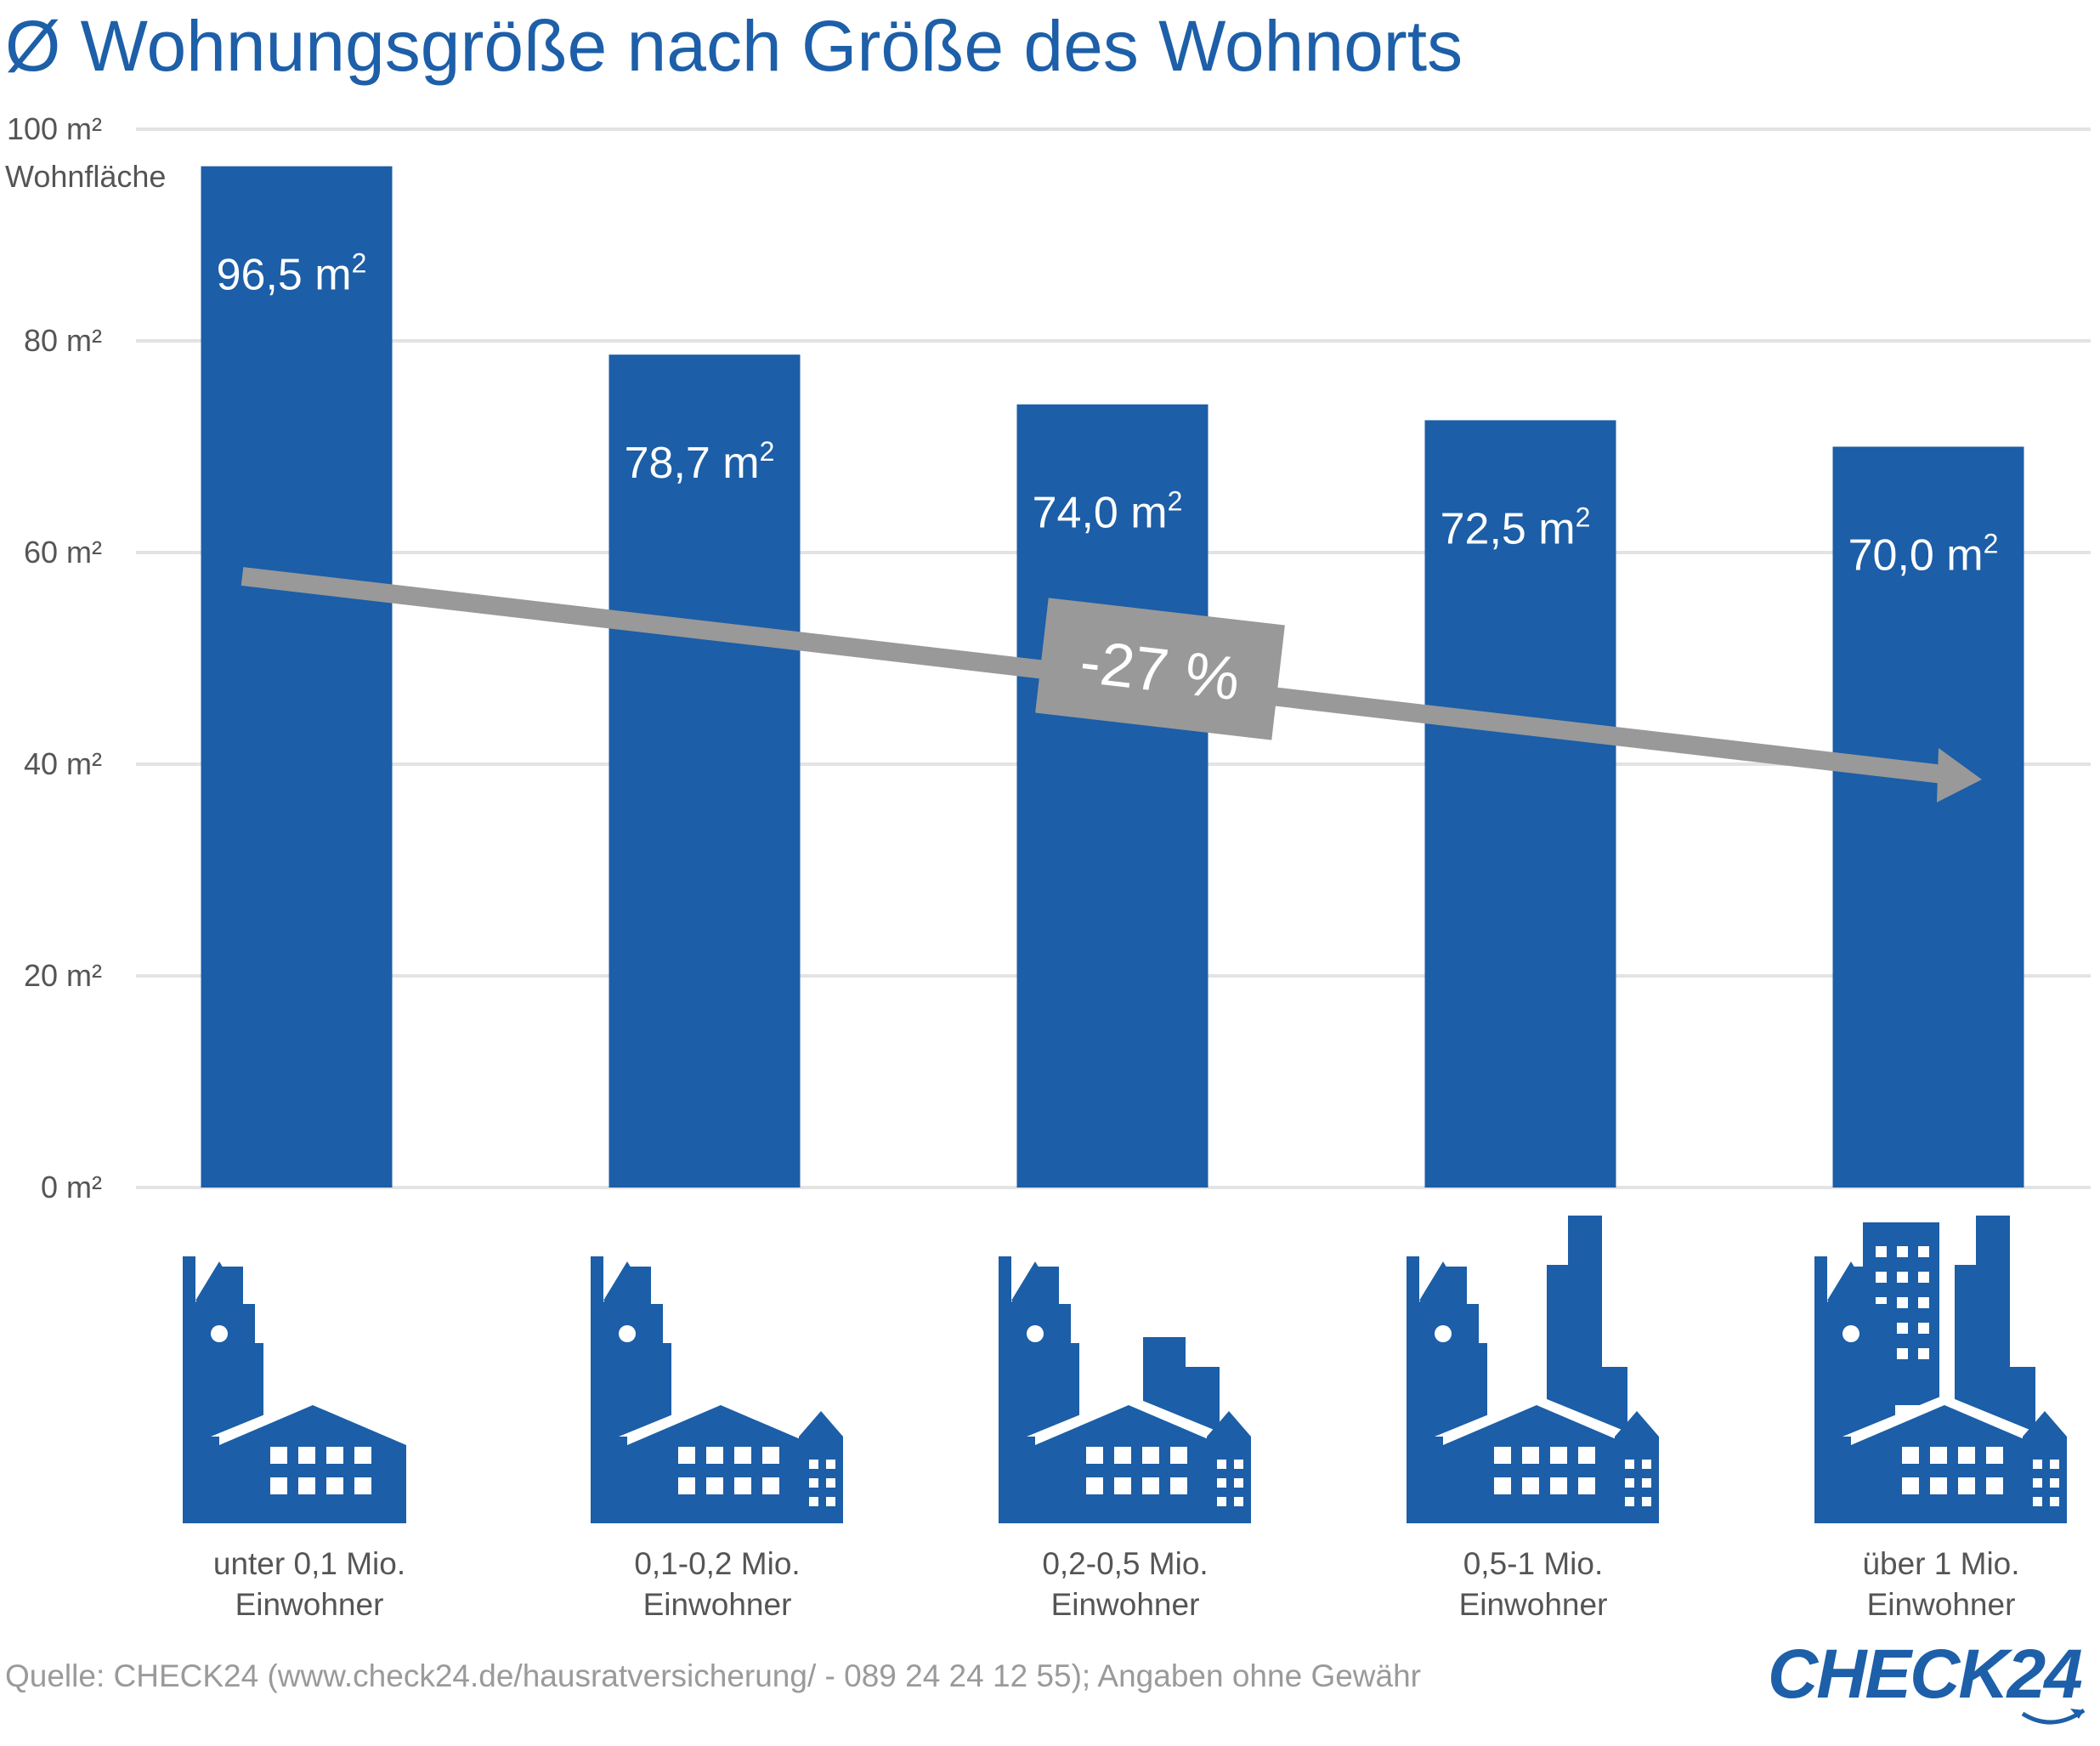  What do you see at coordinates (299, 1390) in the screenshot?
I see `small-town-icon` at bounding box center [299, 1390].